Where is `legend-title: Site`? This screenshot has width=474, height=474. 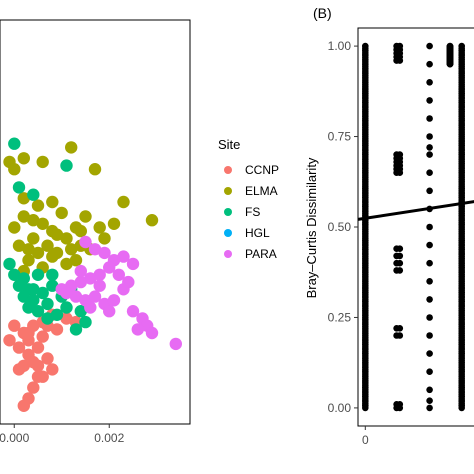
legend-title: Site is located at coordinates (229, 144).